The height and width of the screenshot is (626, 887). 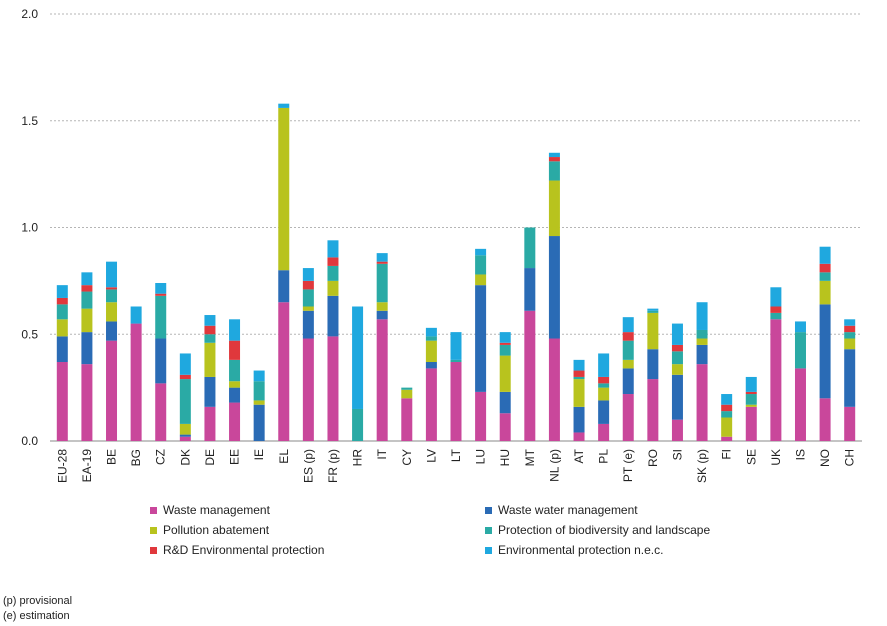 I want to click on x-tick-label: CH, so click(x=850, y=457).